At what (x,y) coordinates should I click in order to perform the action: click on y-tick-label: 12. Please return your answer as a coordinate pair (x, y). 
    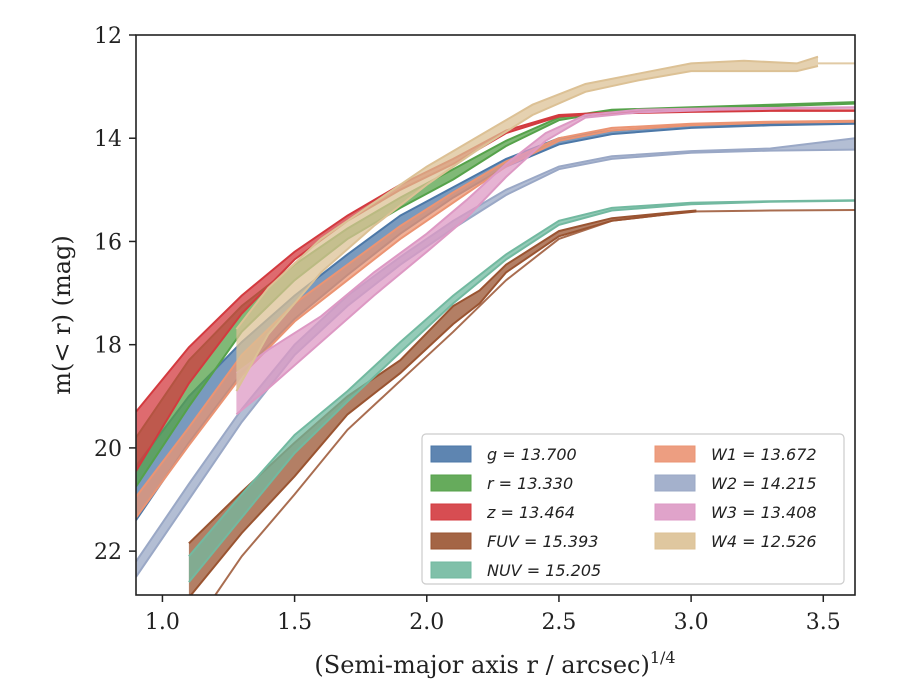
    Looking at the image, I should click on (108, 36).